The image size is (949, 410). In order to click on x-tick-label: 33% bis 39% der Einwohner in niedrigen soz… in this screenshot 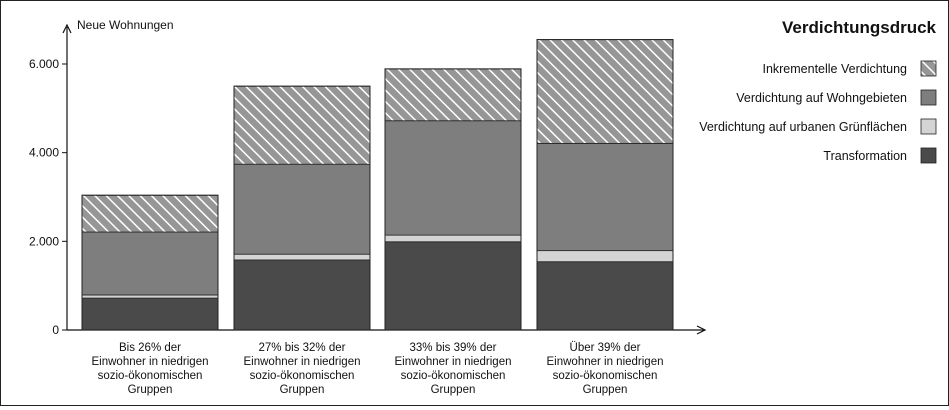, I will do `click(453, 369)`.